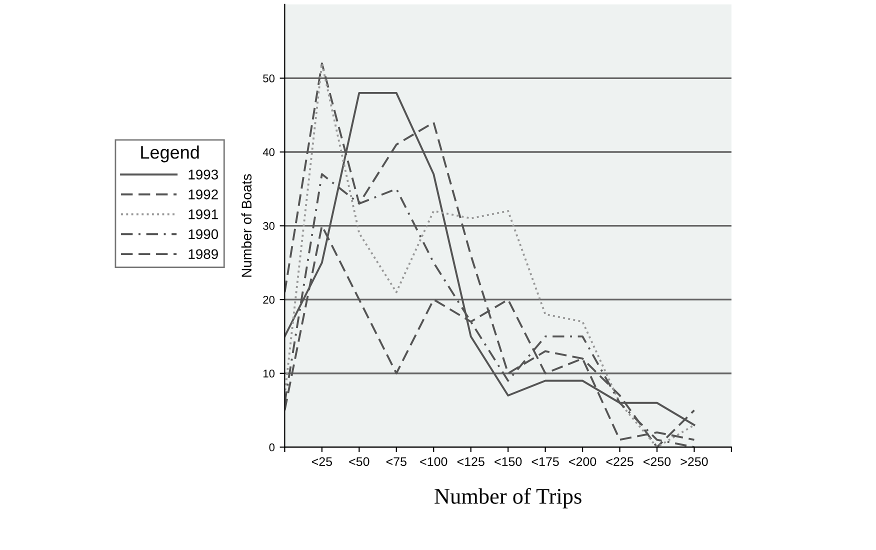 The height and width of the screenshot is (550, 876). What do you see at coordinates (203, 234) in the screenshot?
I see `legend-label: 1990` at bounding box center [203, 234].